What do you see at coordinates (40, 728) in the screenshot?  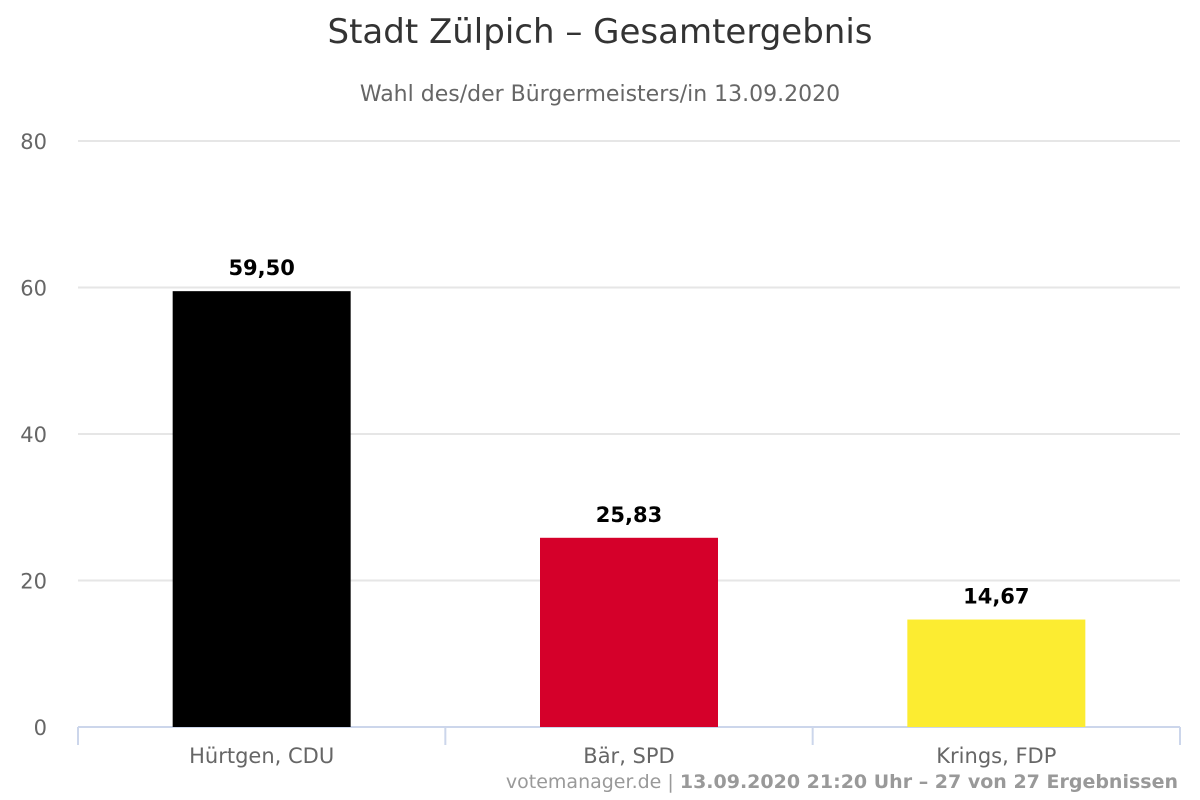 I see `y-tick-label: 0` at bounding box center [40, 728].